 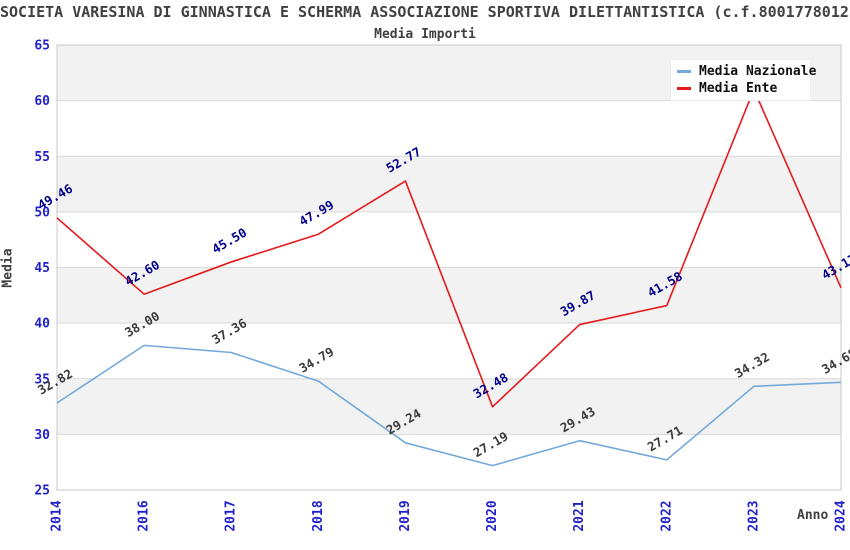 I want to click on y-tick-label: 25, so click(x=42, y=491).